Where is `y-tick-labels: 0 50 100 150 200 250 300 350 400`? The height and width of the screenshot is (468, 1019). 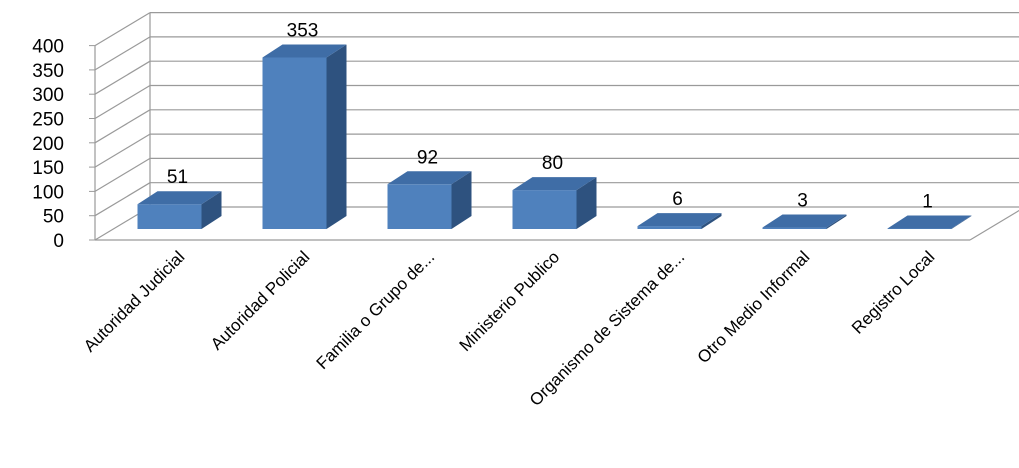
y-tick-labels: 0 50 100 150 200 250 300 350 400 is located at coordinates (63, 144).